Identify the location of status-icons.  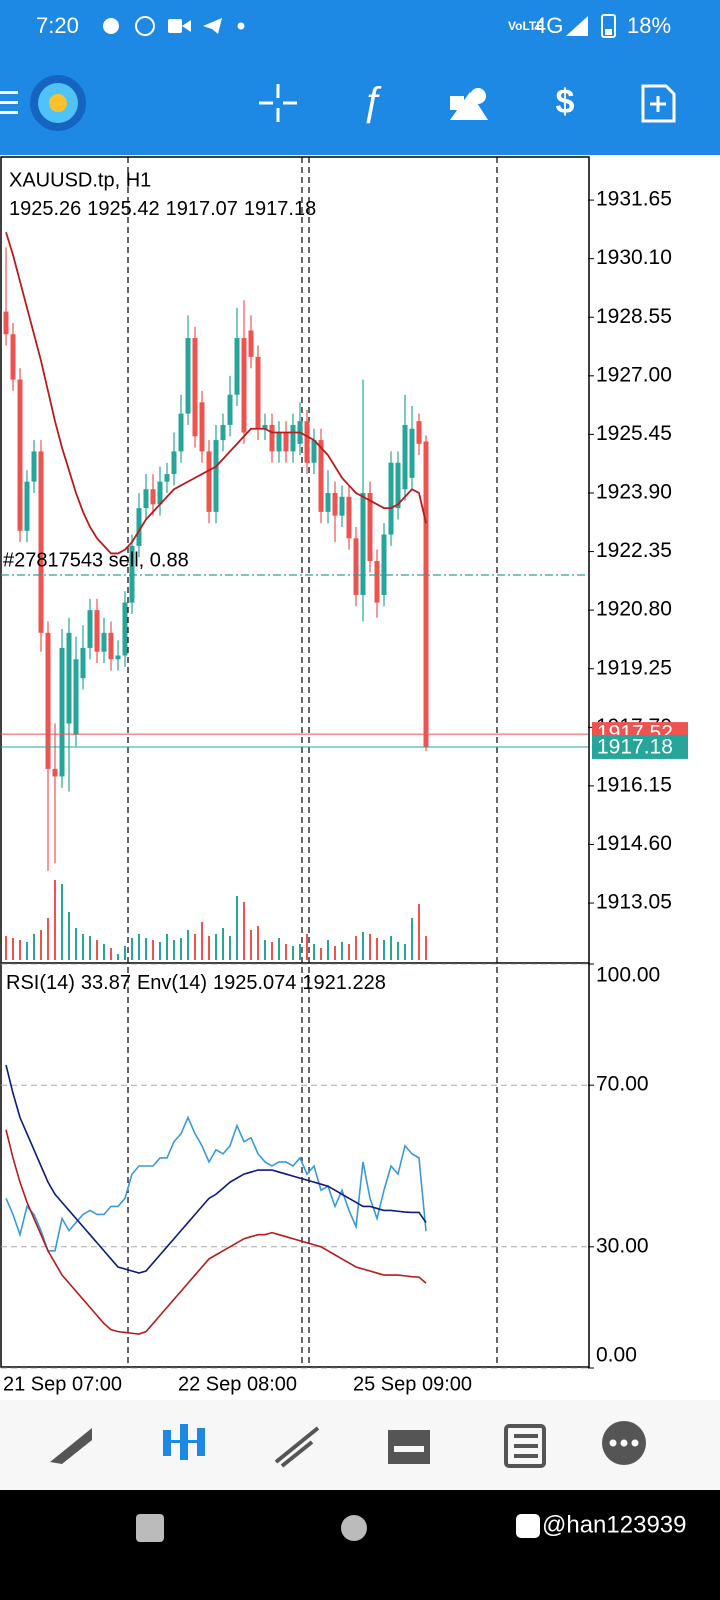
(359, 26).